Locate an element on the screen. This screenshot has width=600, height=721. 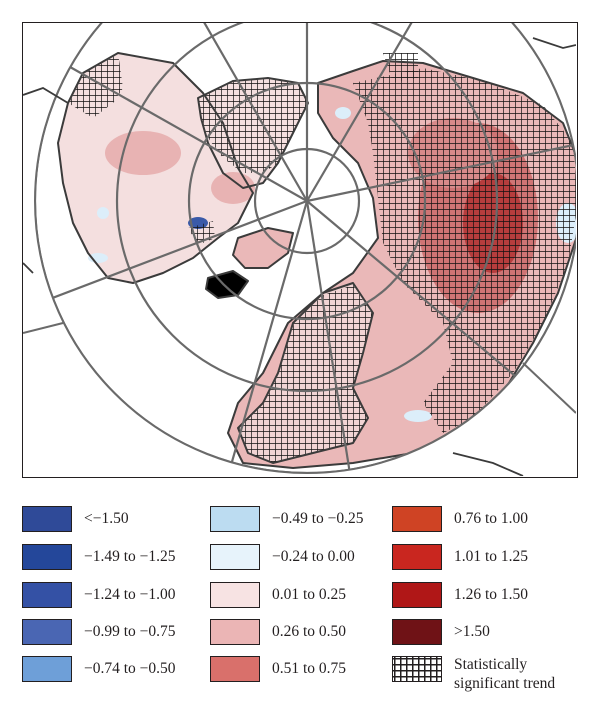
legend-label: 0.51 to 0.75 is located at coordinates (309, 668).